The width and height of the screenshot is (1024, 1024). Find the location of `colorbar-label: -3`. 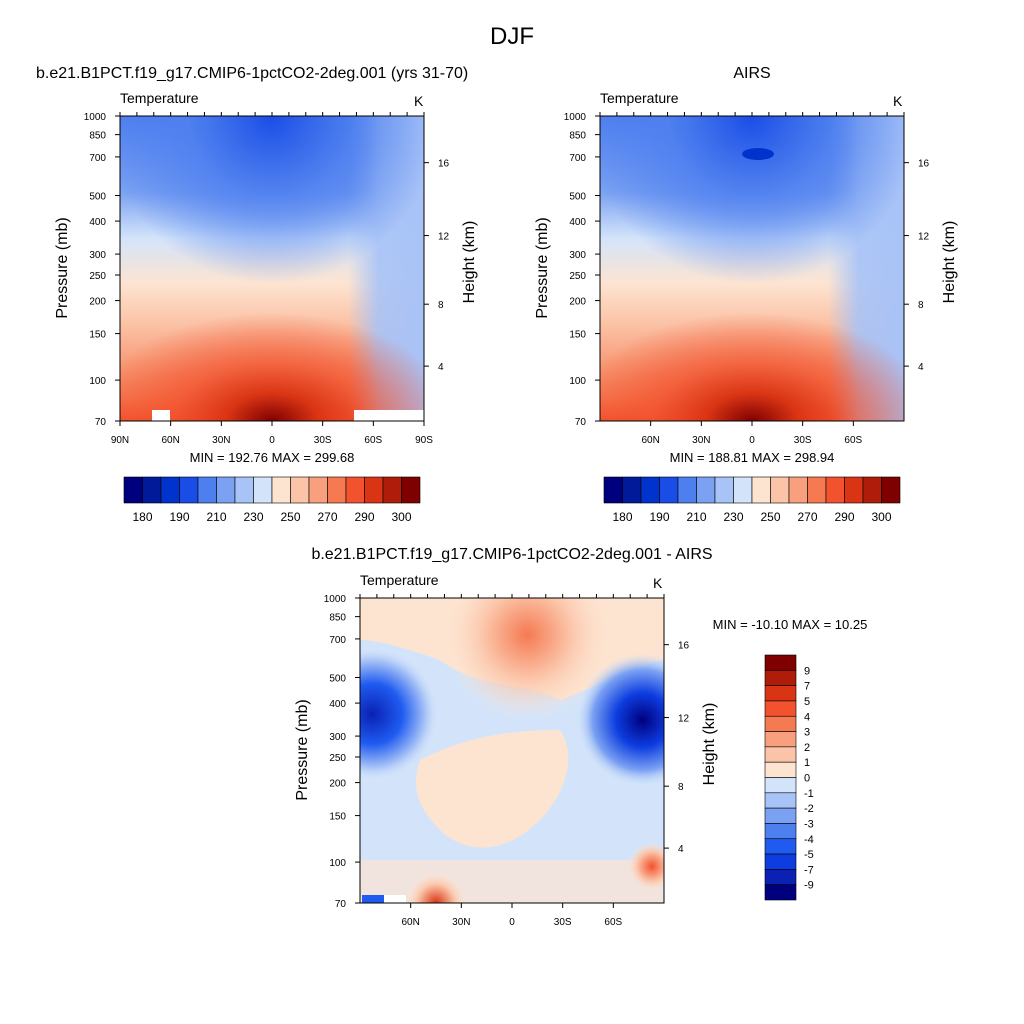

colorbar-label: -3 is located at coordinates (809, 824).